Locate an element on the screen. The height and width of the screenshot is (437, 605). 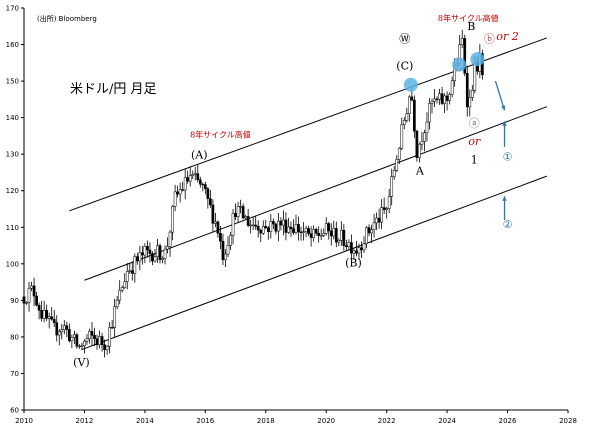
y-tick-label: 70 is located at coordinates (14, 374).